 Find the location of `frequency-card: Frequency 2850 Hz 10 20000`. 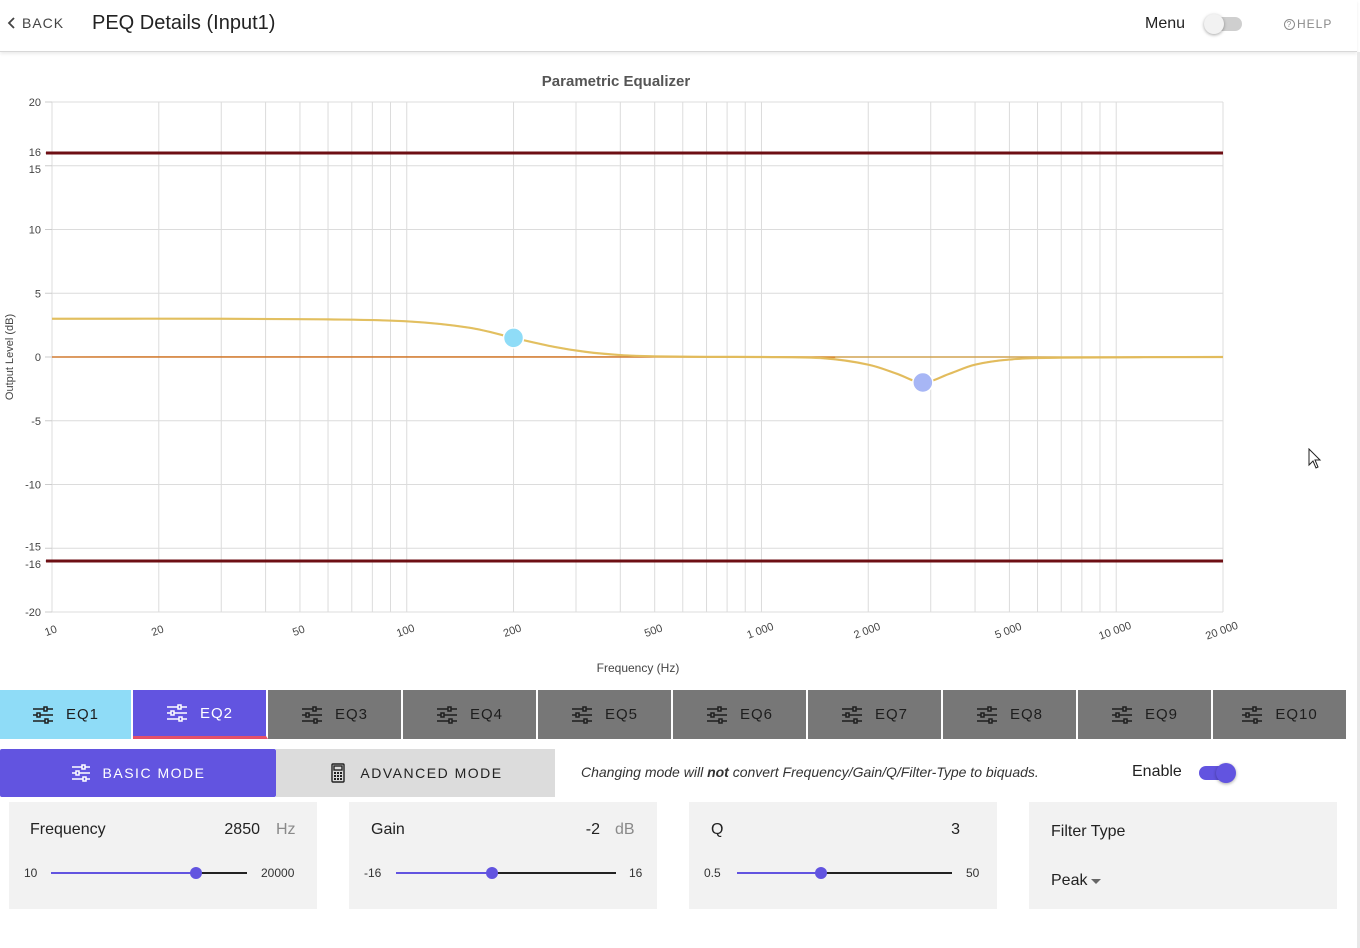

frequency-card: Frequency 2850 Hz 10 20000 is located at coordinates (163, 855).